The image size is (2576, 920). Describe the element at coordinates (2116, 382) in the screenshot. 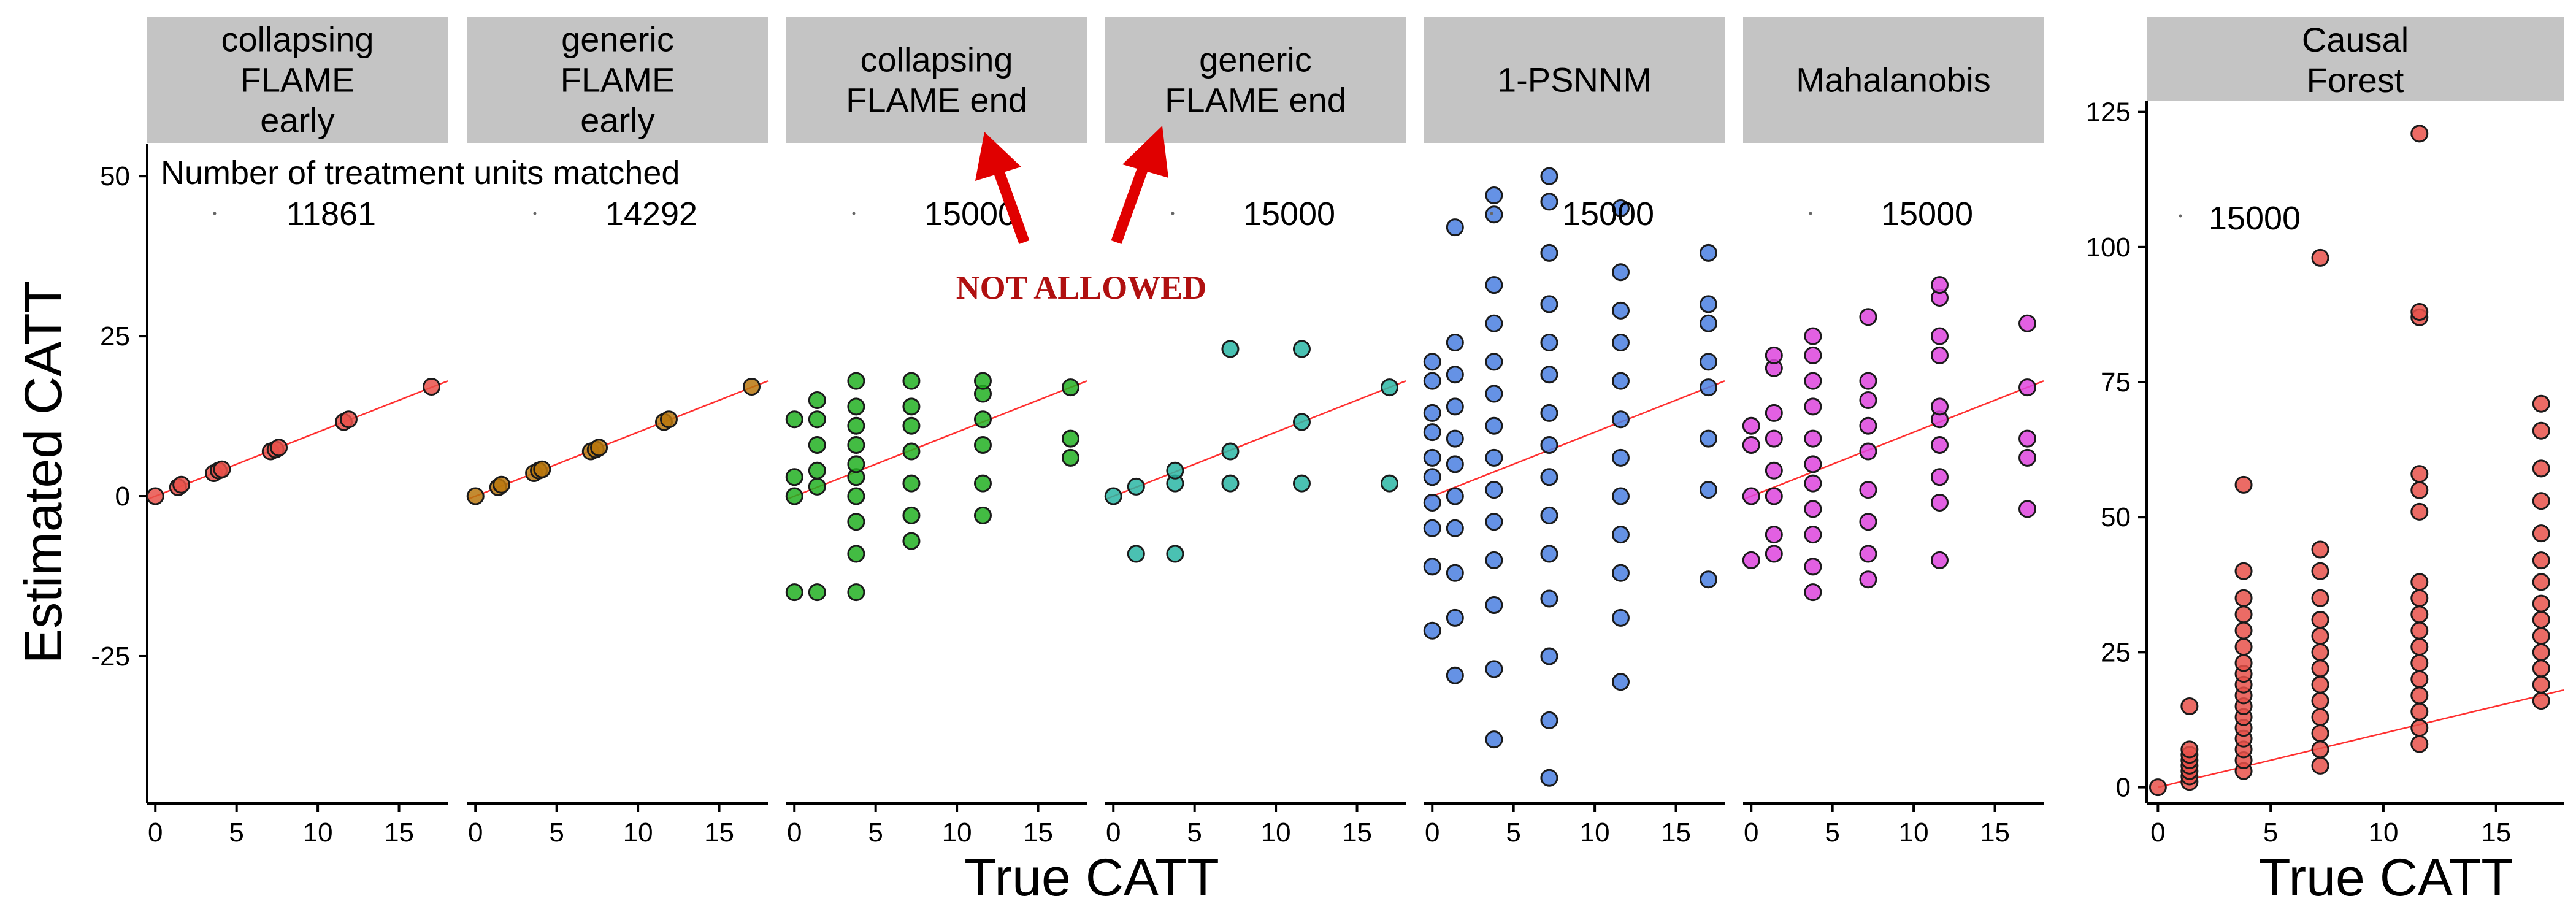

I see `y-tick-label: 75` at that location.